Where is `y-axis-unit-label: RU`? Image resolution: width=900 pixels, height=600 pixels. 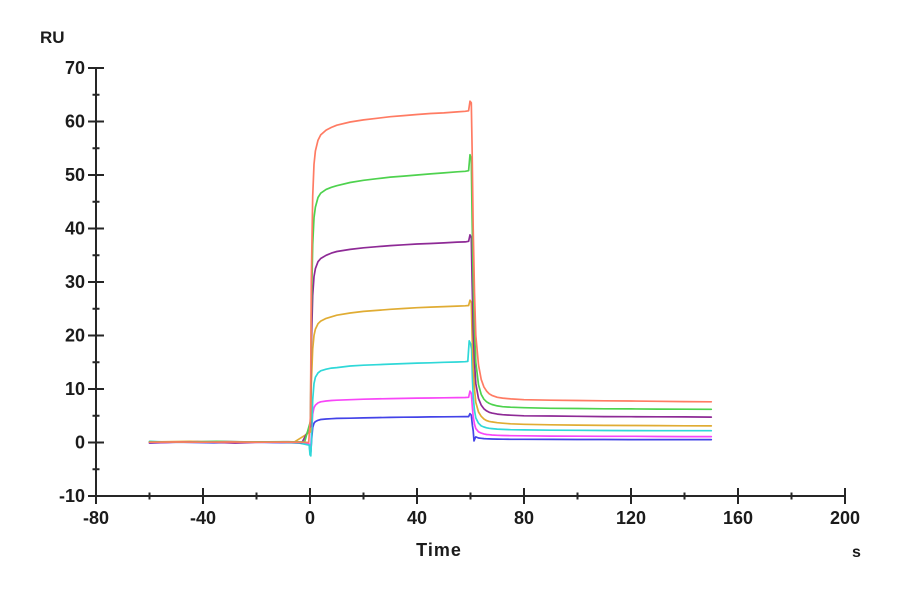
y-axis-unit-label: RU is located at coordinates (52, 37).